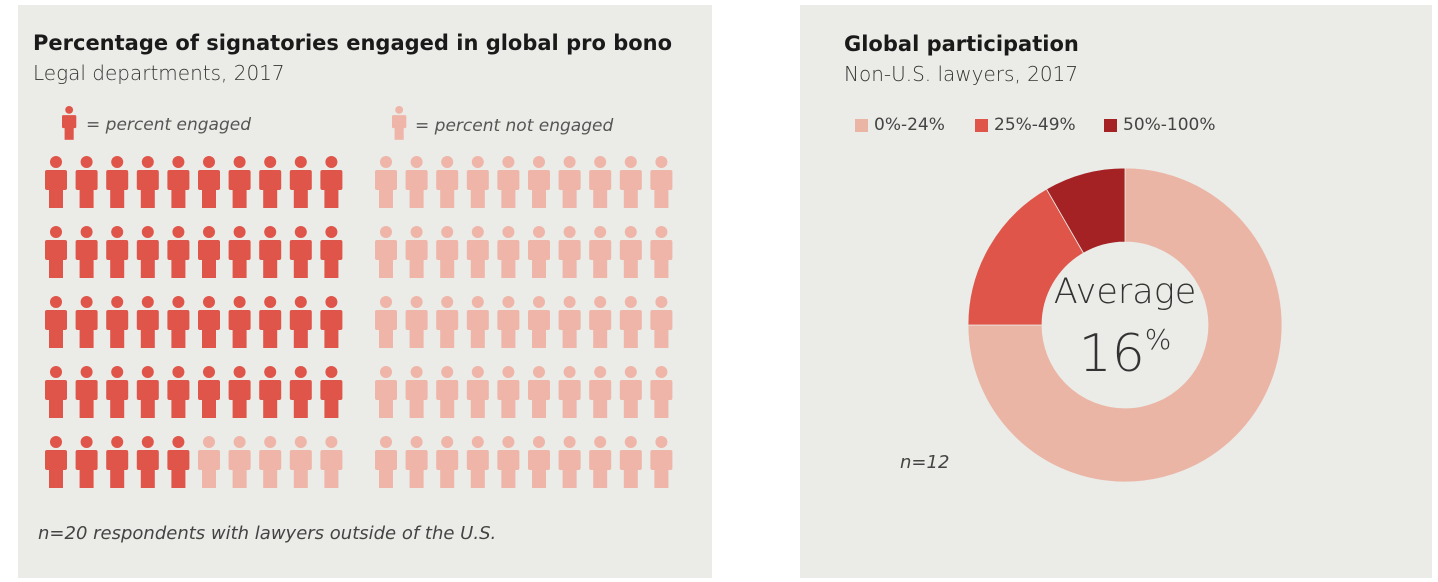 The width and height of the screenshot is (1438, 582). Describe the element at coordinates (961, 44) in the screenshot. I see `chart-title: Global participation` at that location.